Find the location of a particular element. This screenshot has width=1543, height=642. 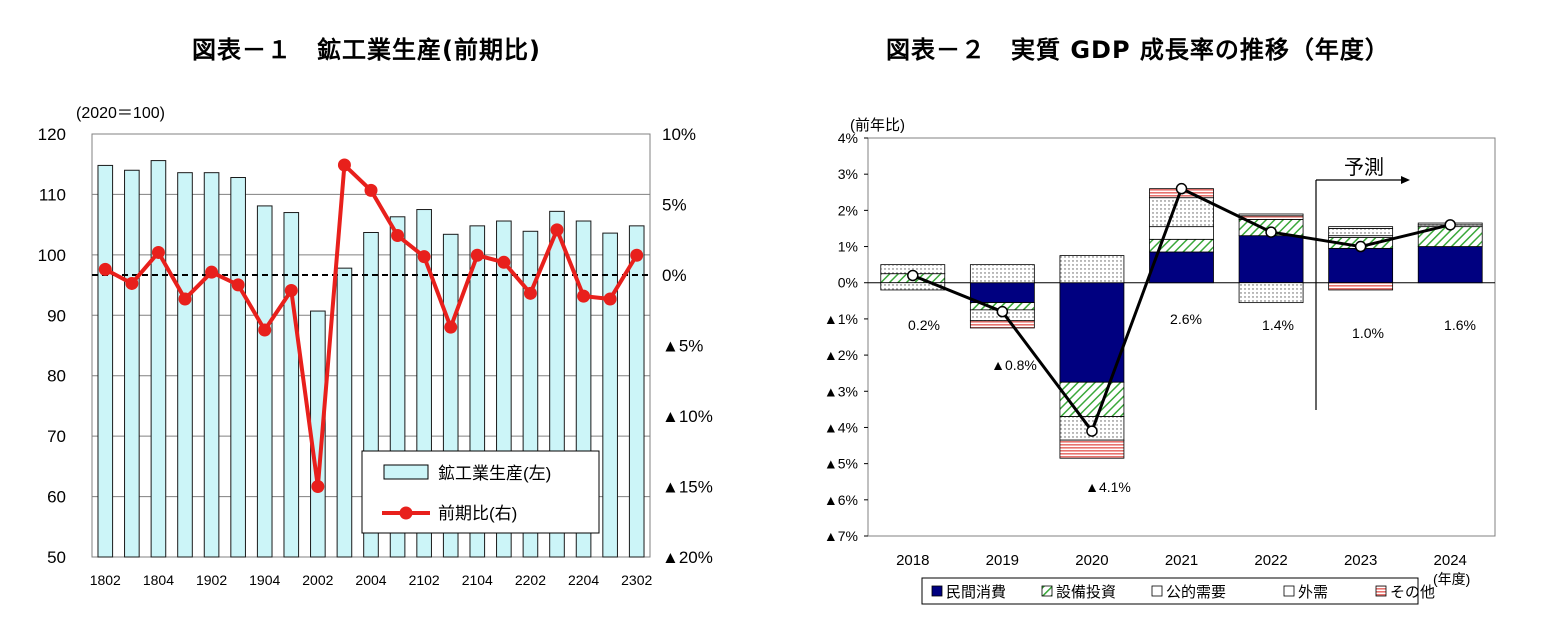

chart1-title: 図表－１ 鉱工業生産(前期比) is located at coordinates (366, 50).